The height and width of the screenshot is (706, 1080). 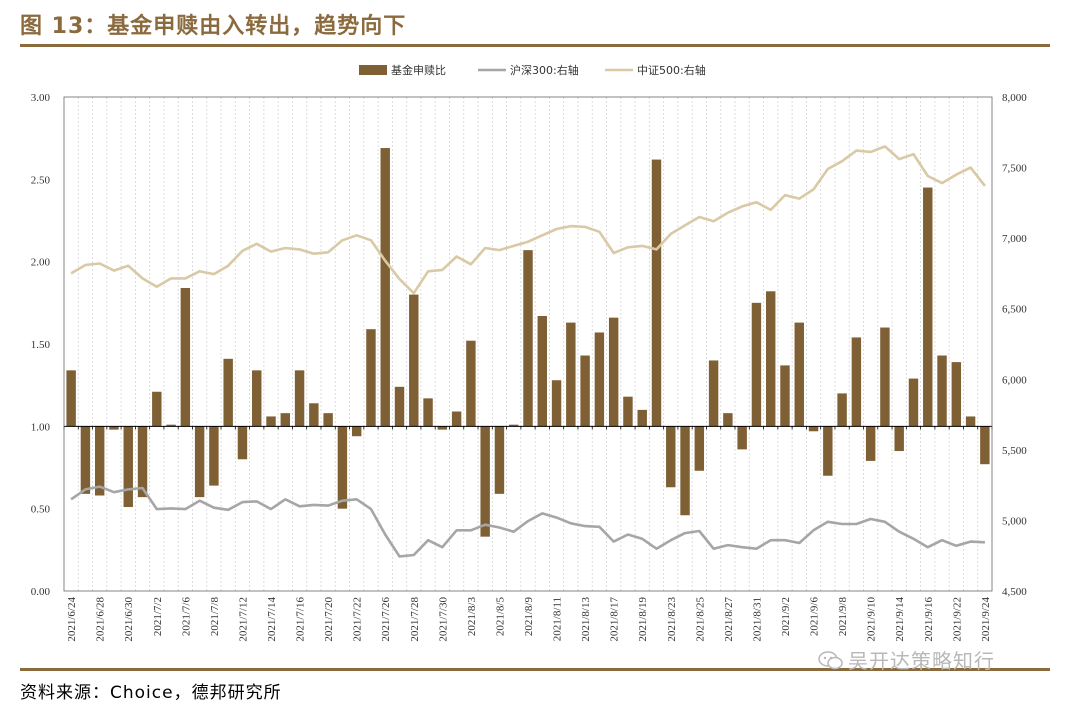 What do you see at coordinates (599, 379) in the screenshot?
I see `bar-2021/8/16` at bounding box center [599, 379].